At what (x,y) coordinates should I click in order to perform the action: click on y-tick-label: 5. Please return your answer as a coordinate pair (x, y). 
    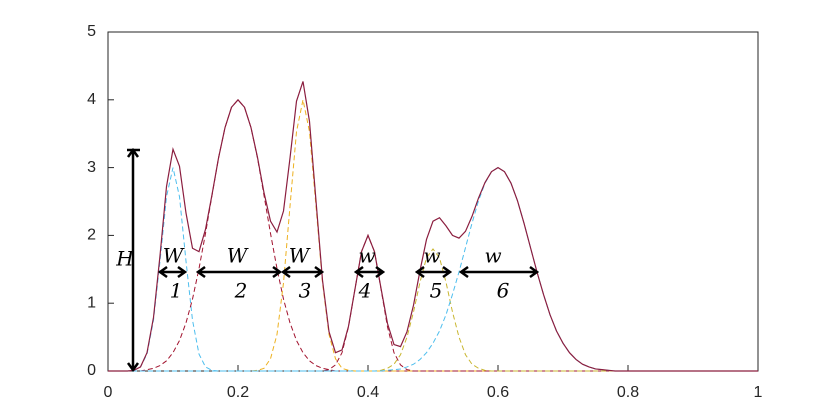
    Looking at the image, I should click on (91, 31).